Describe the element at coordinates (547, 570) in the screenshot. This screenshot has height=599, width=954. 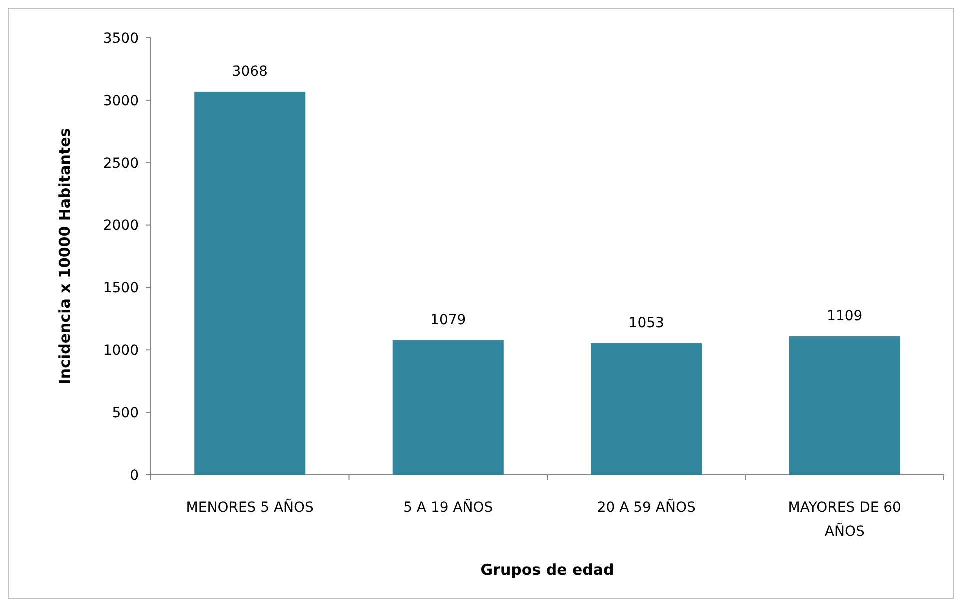
I see `x-axis-title: Grupos de edad` at that location.